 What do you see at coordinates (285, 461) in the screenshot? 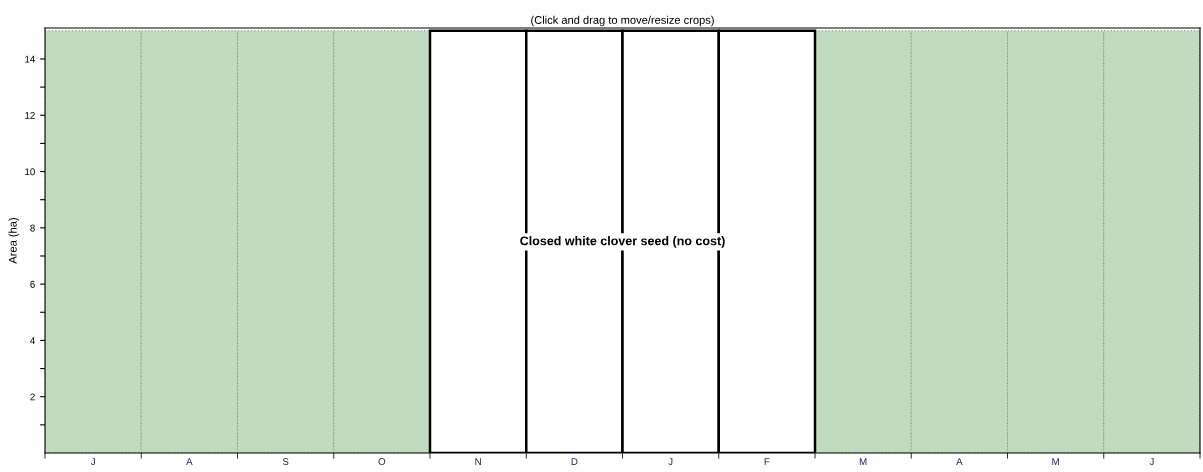
I see `x-tick-label: S` at bounding box center [285, 461].